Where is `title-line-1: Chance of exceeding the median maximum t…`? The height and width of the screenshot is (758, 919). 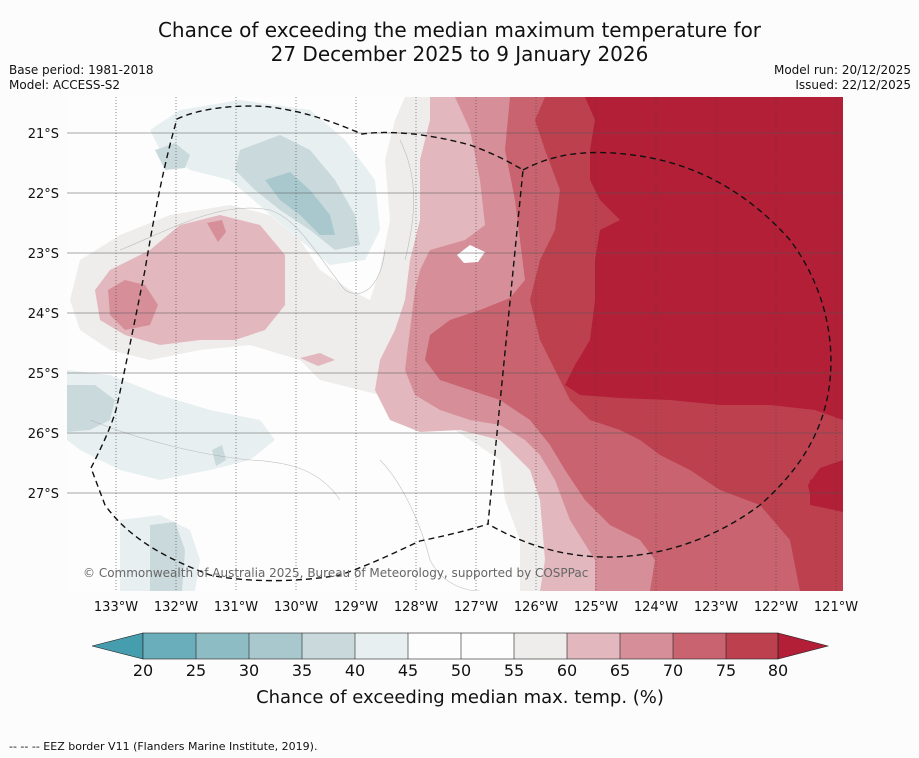
title-line-1: Chance of exceeding the median maximum t… is located at coordinates (459, 30).